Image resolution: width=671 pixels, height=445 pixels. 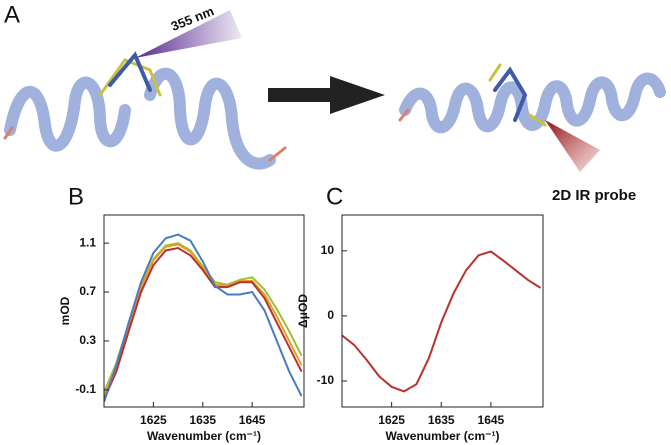 What do you see at coordinates (330, 315) in the screenshot?
I see `y-tick-label: 0` at bounding box center [330, 315].